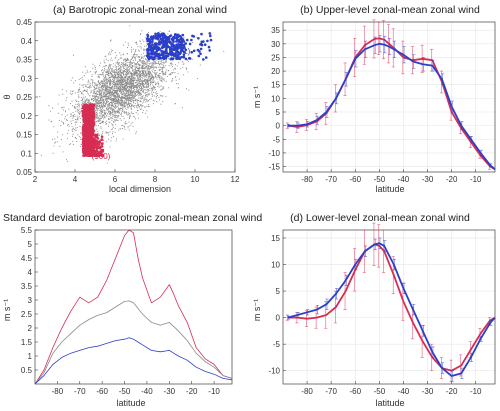 Image resolution: width=500 pixels, height=411 pixels. Describe the element at coordinates (195, 179) in the screenshot. I see `panel-a-xtick-label: 10` at that location.